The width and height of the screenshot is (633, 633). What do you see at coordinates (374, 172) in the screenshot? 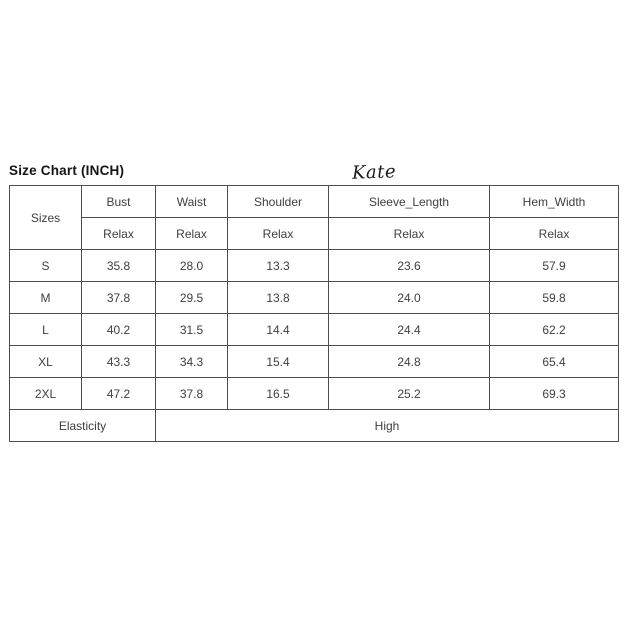
I see `kate-handwritten-annotation: Kate` at bounding box center [374, 172].